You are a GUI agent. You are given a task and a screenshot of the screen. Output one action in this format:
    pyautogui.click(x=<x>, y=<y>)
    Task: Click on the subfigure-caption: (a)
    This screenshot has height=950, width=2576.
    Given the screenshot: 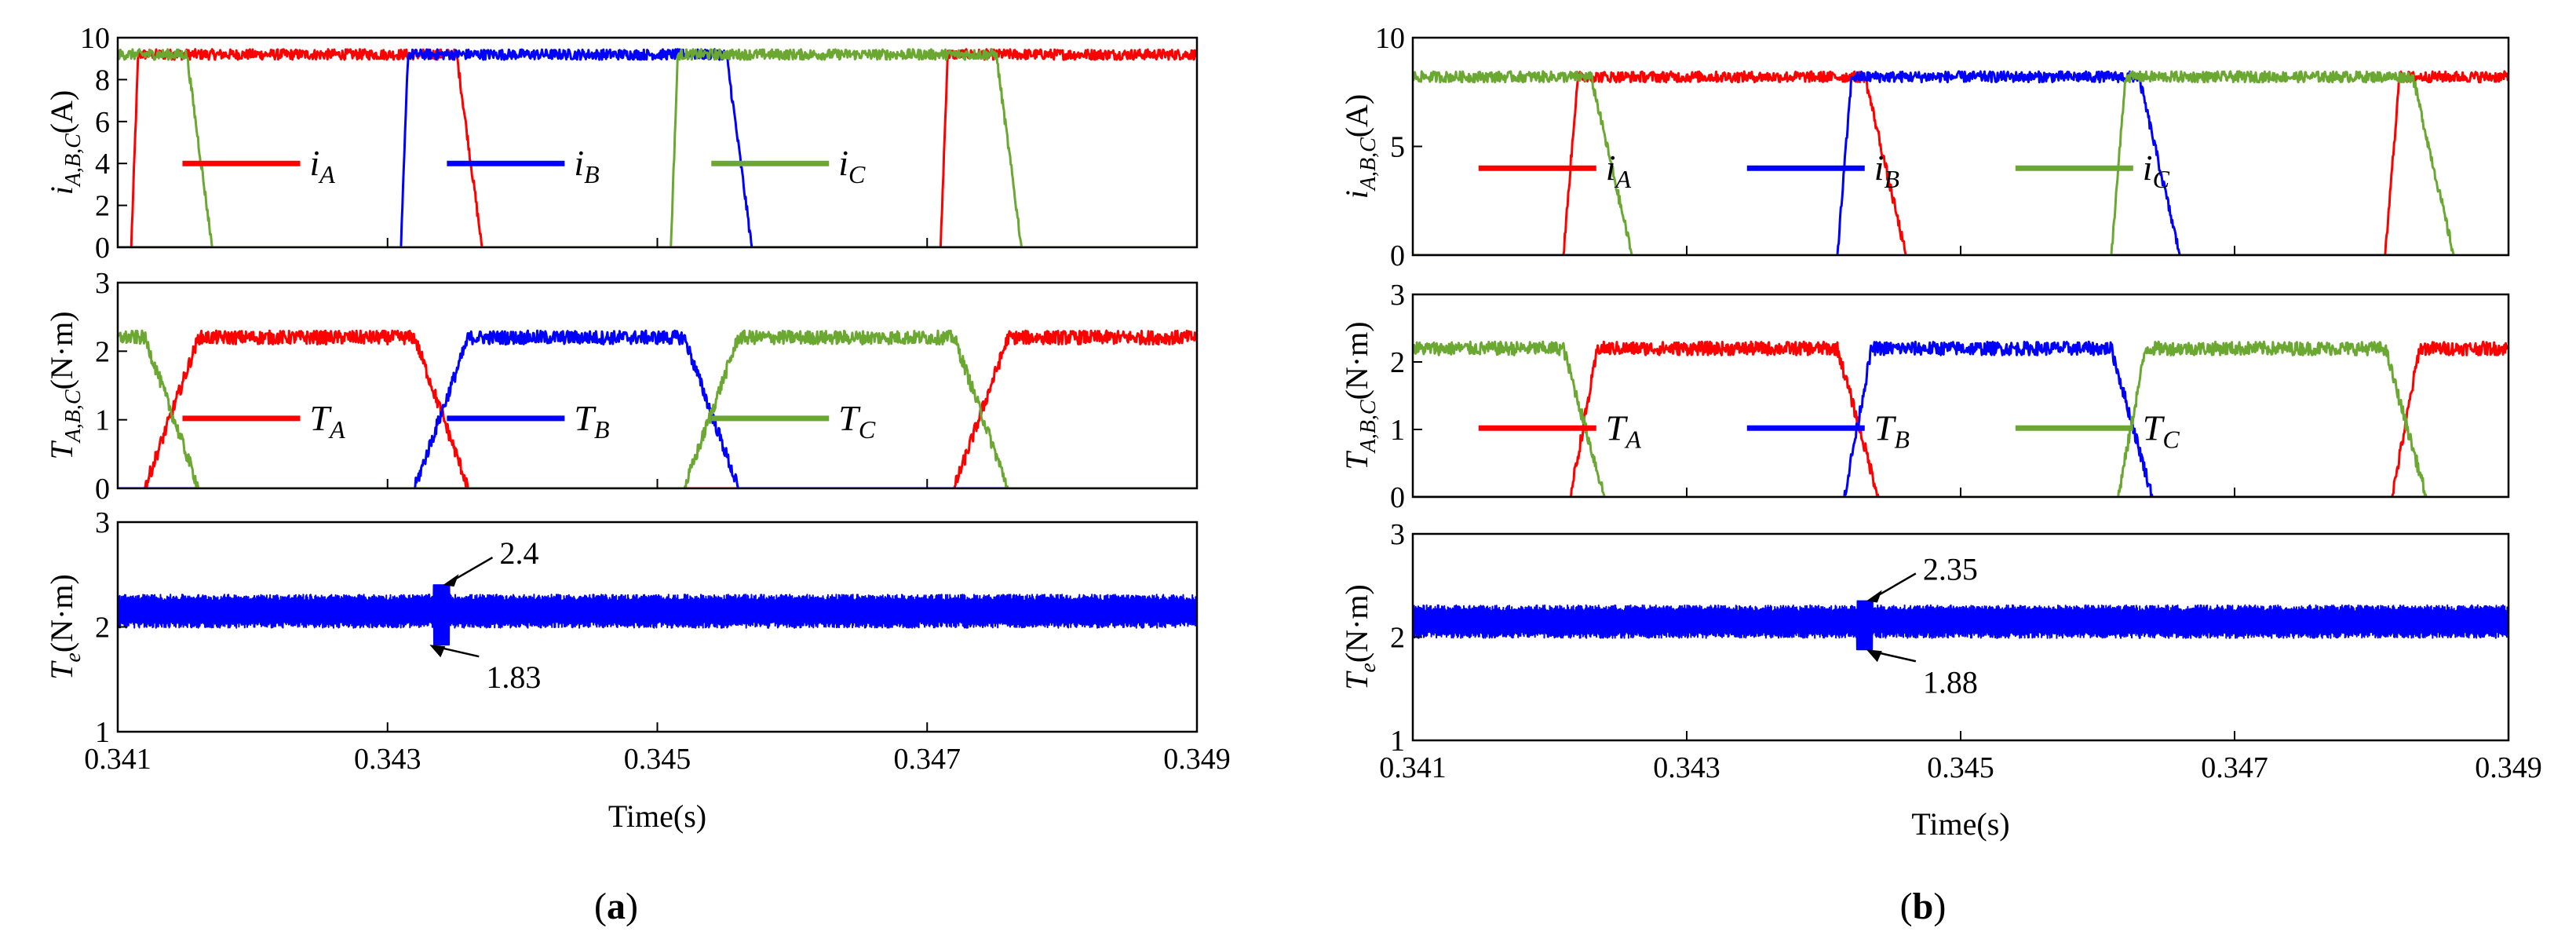 What is the action you would take?
    pyautogui.click(x=616, y=906)
    